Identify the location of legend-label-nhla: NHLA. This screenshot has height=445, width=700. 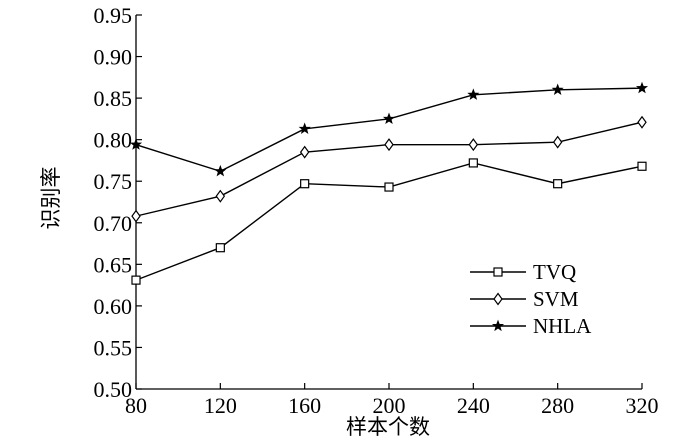
(562, 326).